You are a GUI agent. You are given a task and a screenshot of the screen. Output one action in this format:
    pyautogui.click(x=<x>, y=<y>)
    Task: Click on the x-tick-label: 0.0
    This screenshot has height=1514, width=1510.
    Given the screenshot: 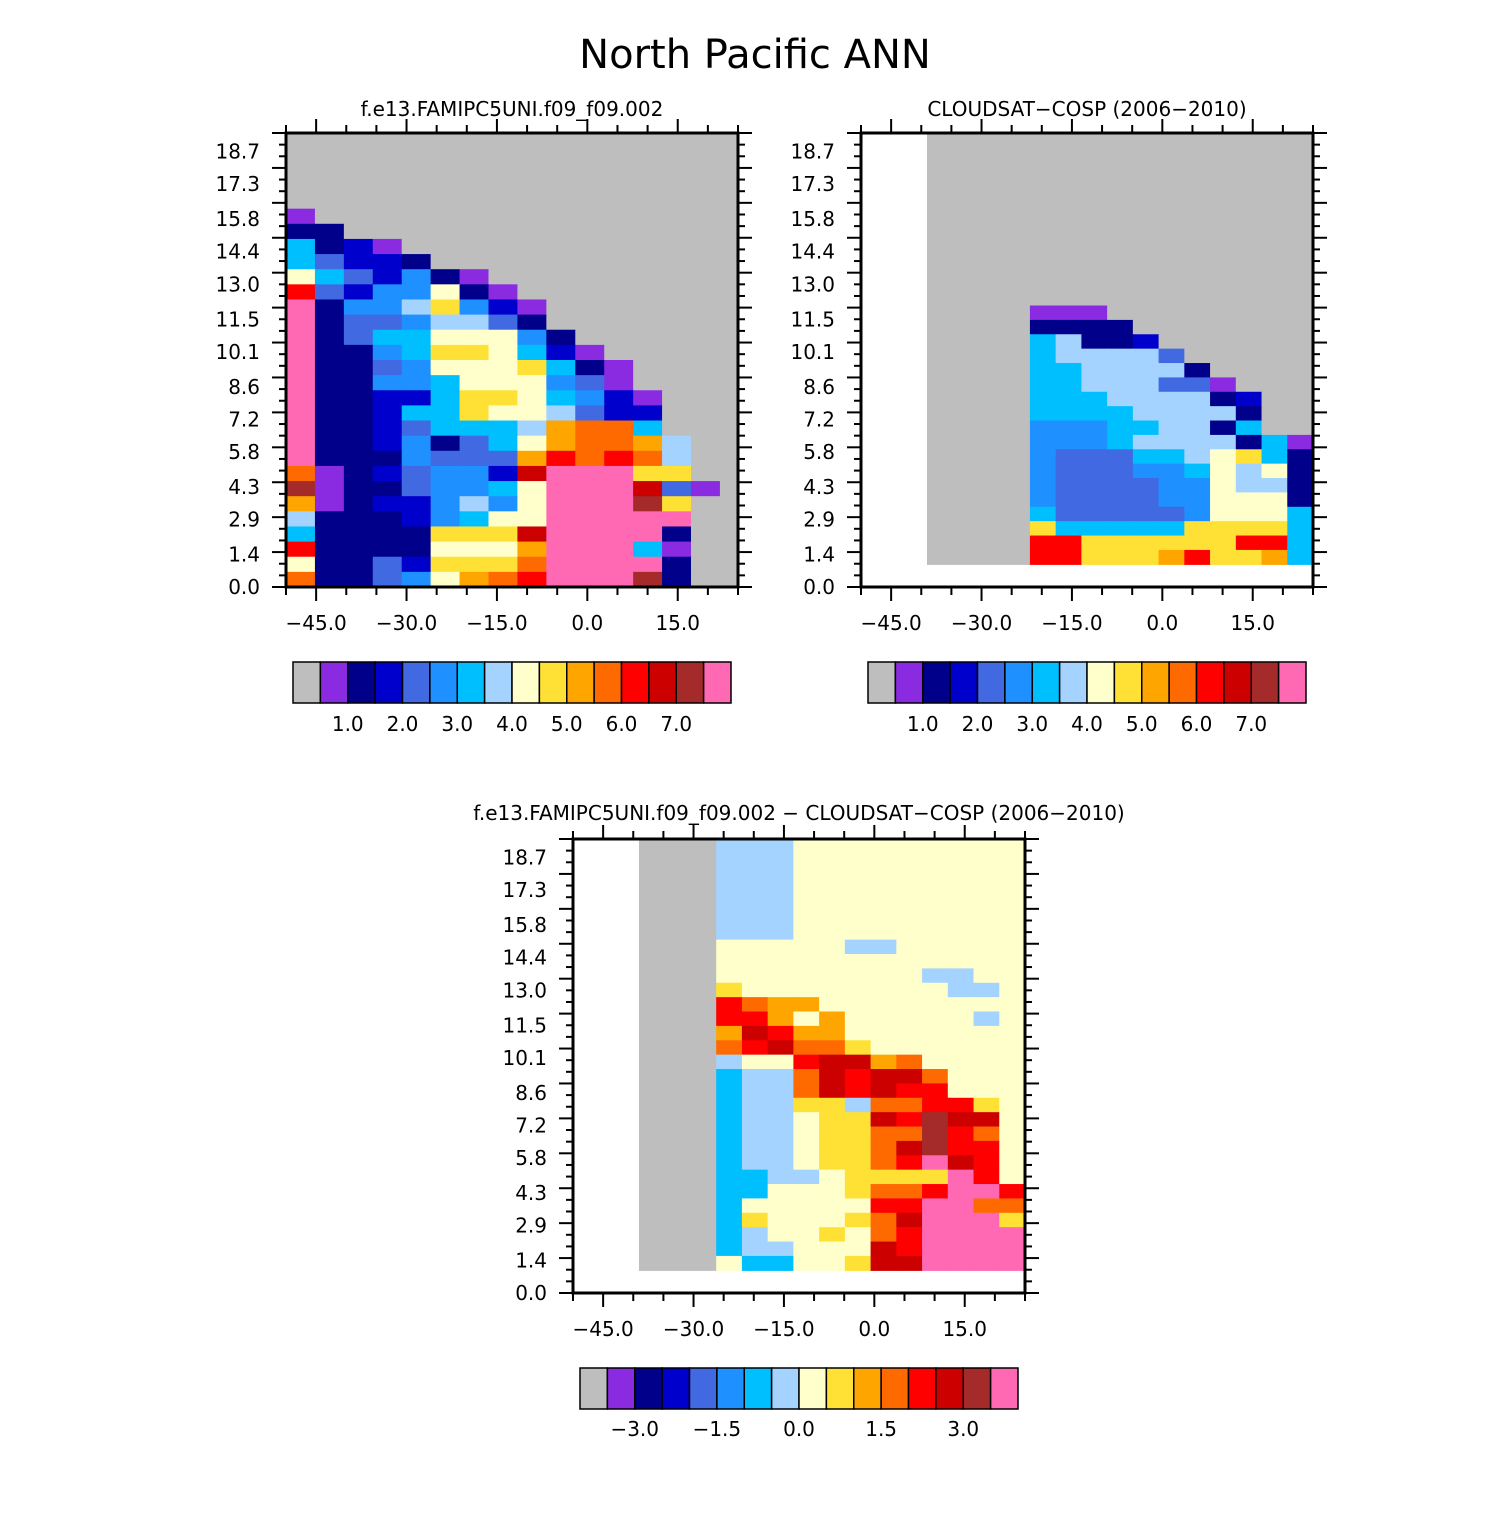 What is the action you would take?
    pyautogui.click(x=587, y=623)
    